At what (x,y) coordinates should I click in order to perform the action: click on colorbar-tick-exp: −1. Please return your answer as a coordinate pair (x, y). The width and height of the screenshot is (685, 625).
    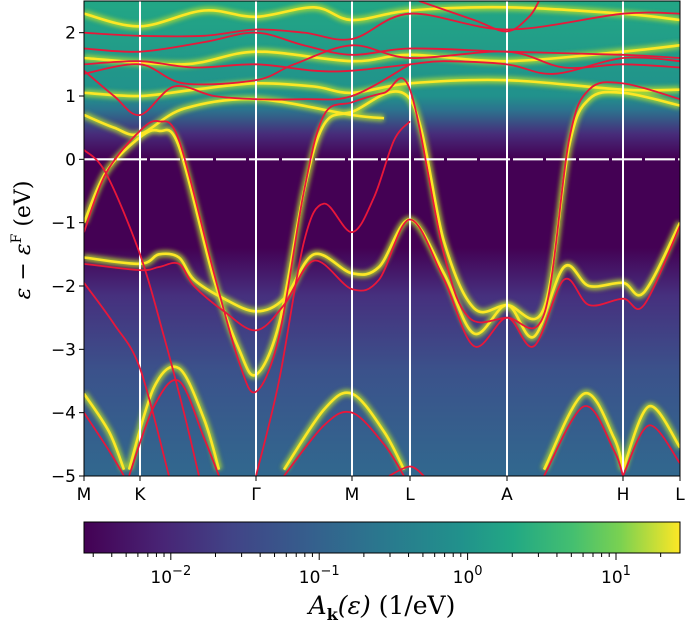
    Looking at the image, I should click on (329, 571).